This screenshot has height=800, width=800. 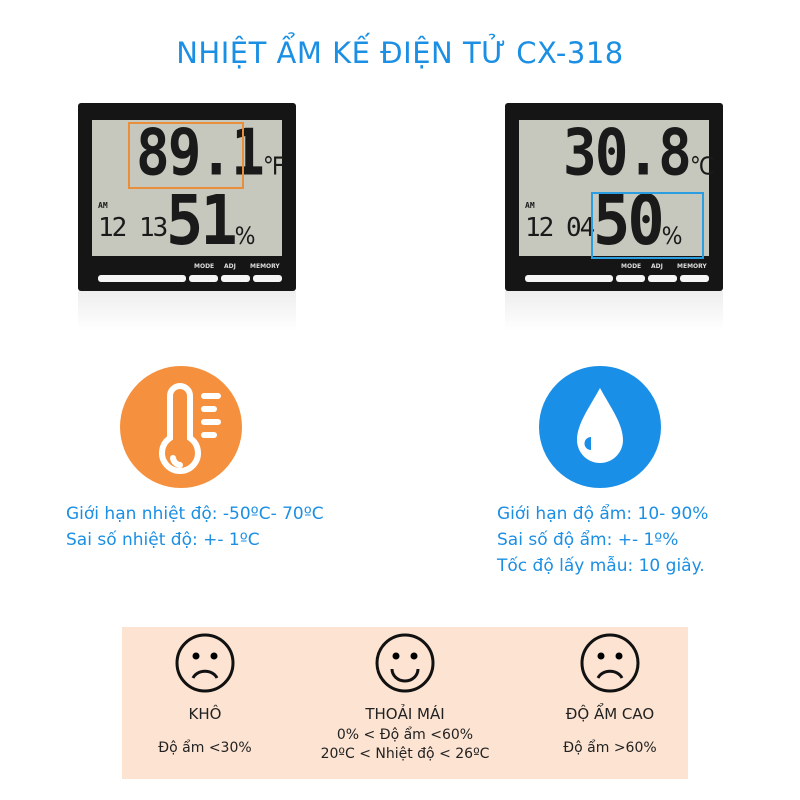 I want to click on comfort-label: KHÔ, so click(x=205, y=714).